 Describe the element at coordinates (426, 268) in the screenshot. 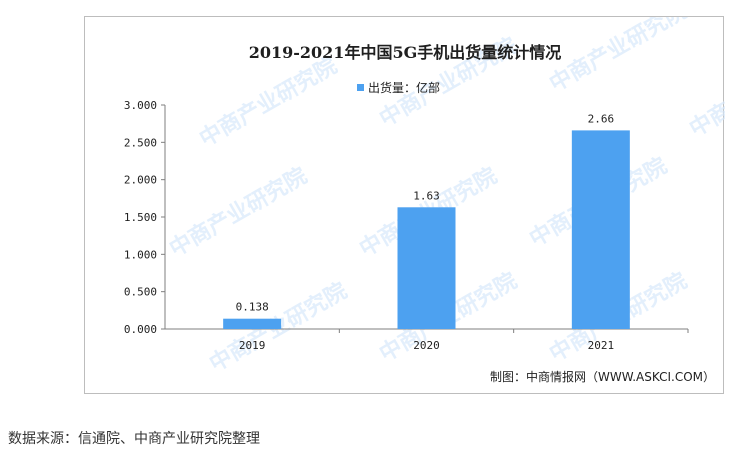

I see `bar-2020` at that location.